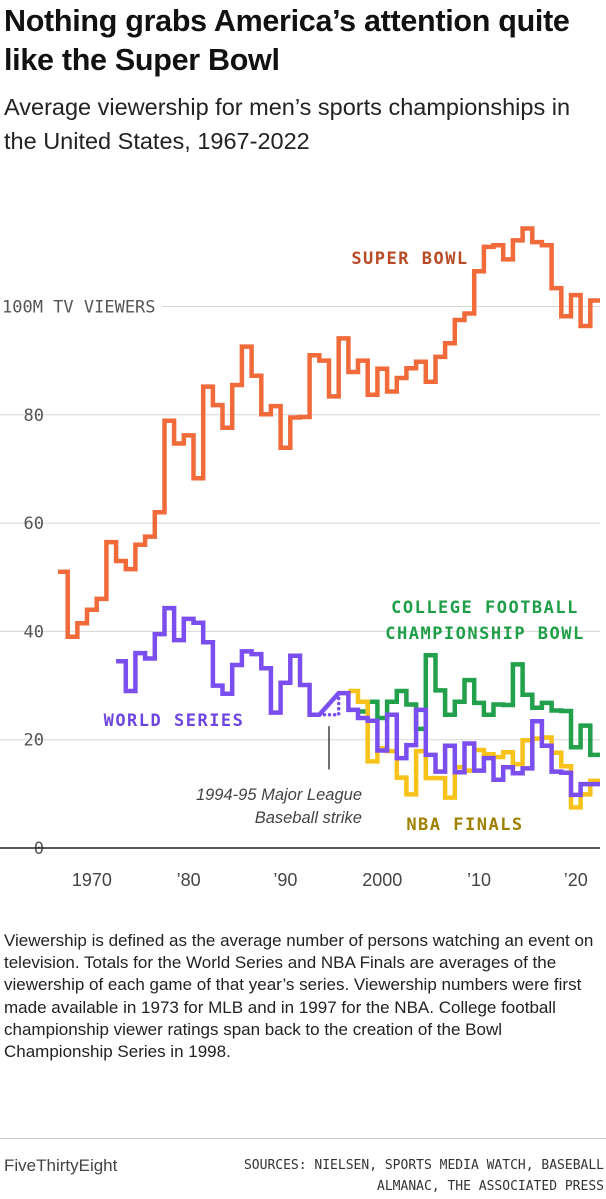 The width and height of the screenshot is (606, 1199). I want to click on y-tick-label: 60, so click(34, 524).